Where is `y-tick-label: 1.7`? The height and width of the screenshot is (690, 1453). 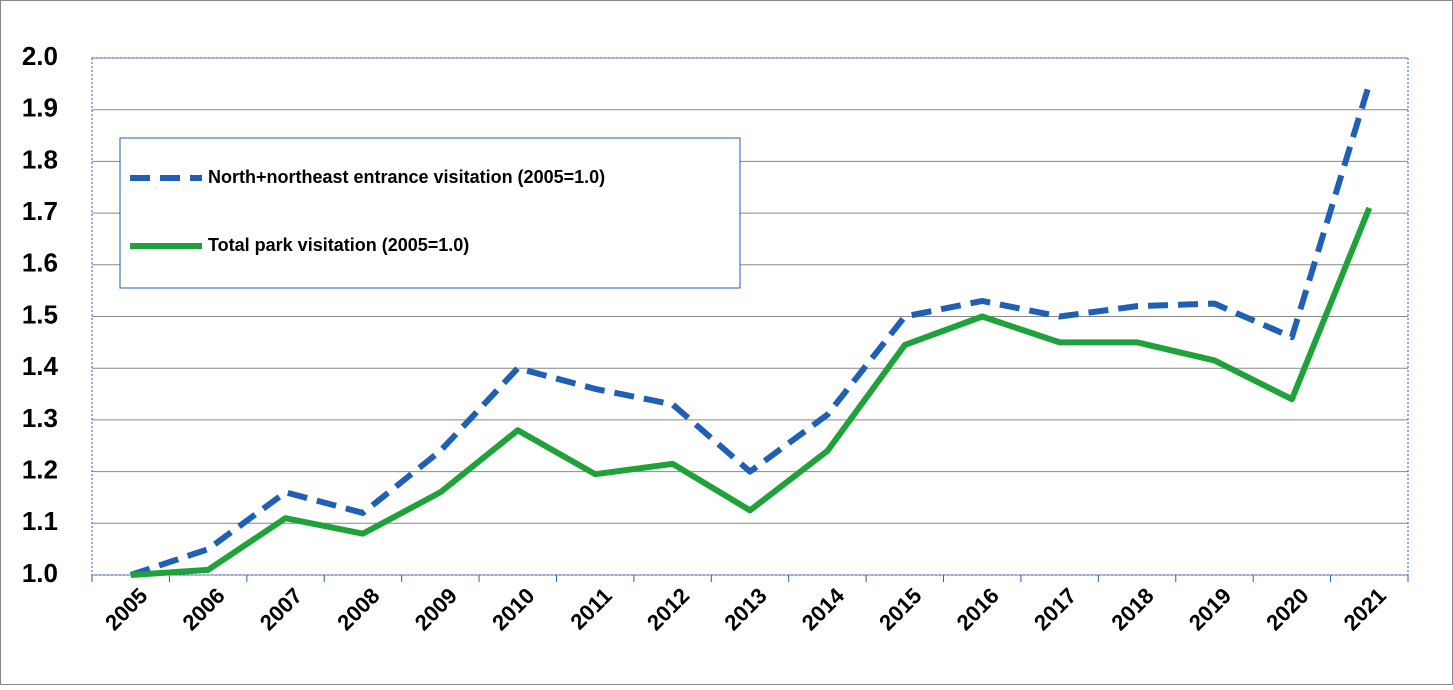
y-tick-label: 1.7 is located at coordinates (40, 211).